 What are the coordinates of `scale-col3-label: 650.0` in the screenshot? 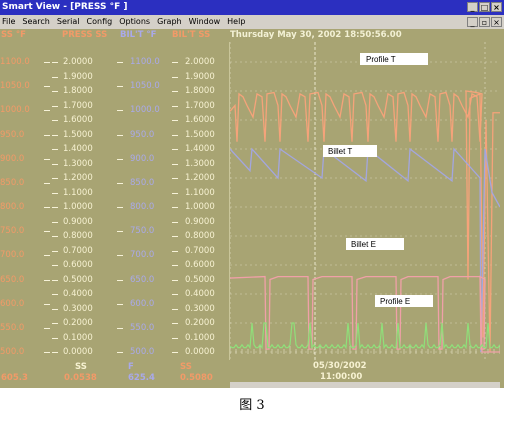 It's located at (142, 279).